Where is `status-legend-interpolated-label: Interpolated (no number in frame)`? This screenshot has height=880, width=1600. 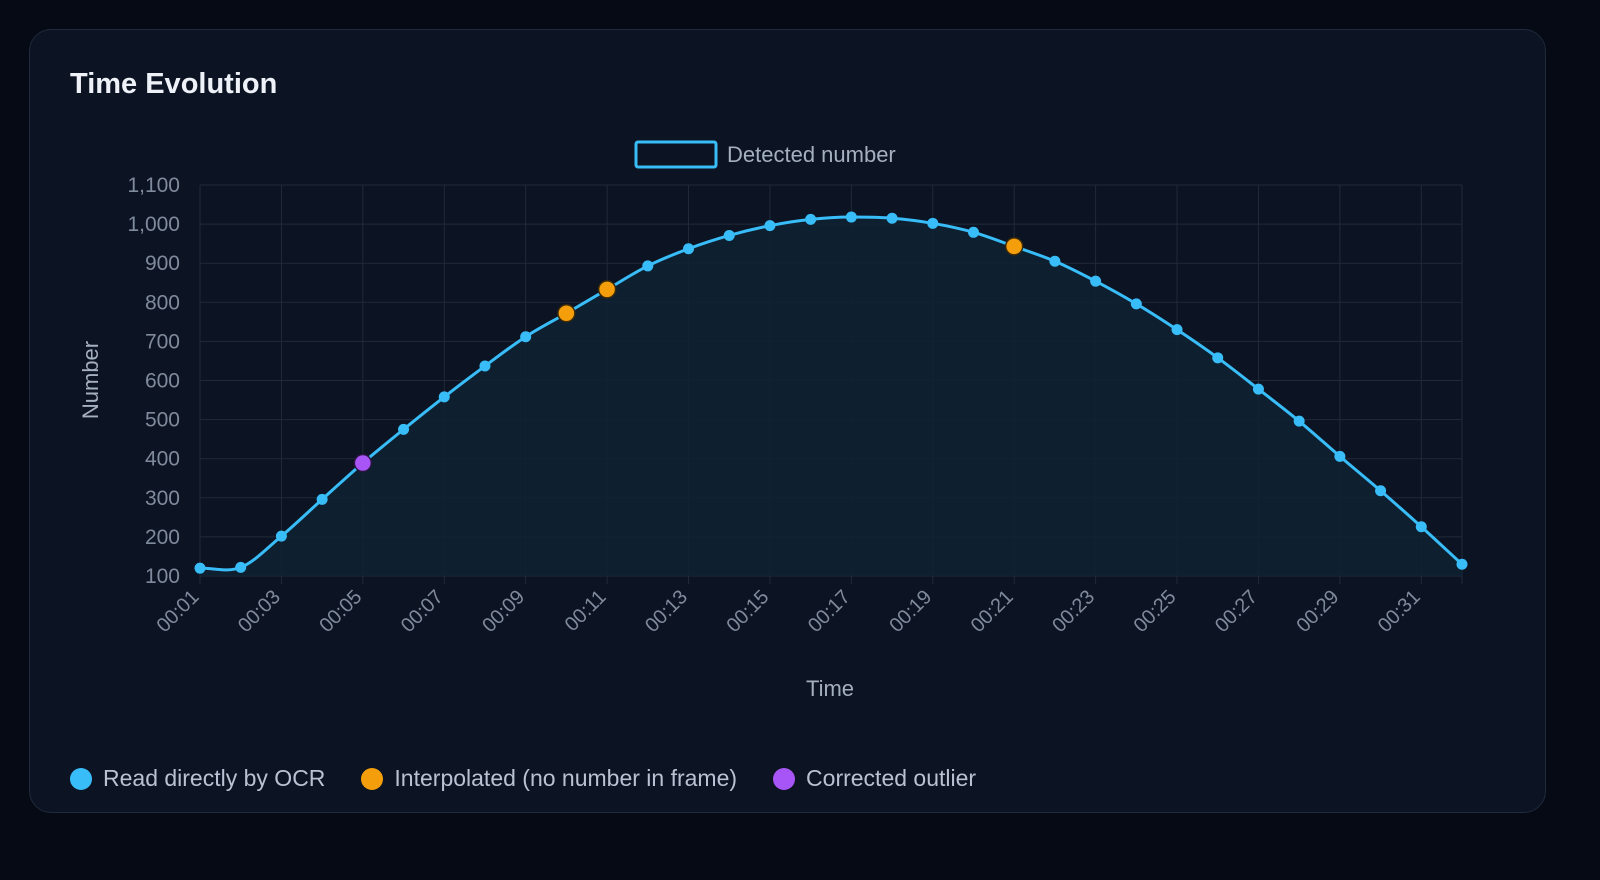
status-legend-interpolated-label: Interpolated (no number in frame) is located at coordinates (566, 778).